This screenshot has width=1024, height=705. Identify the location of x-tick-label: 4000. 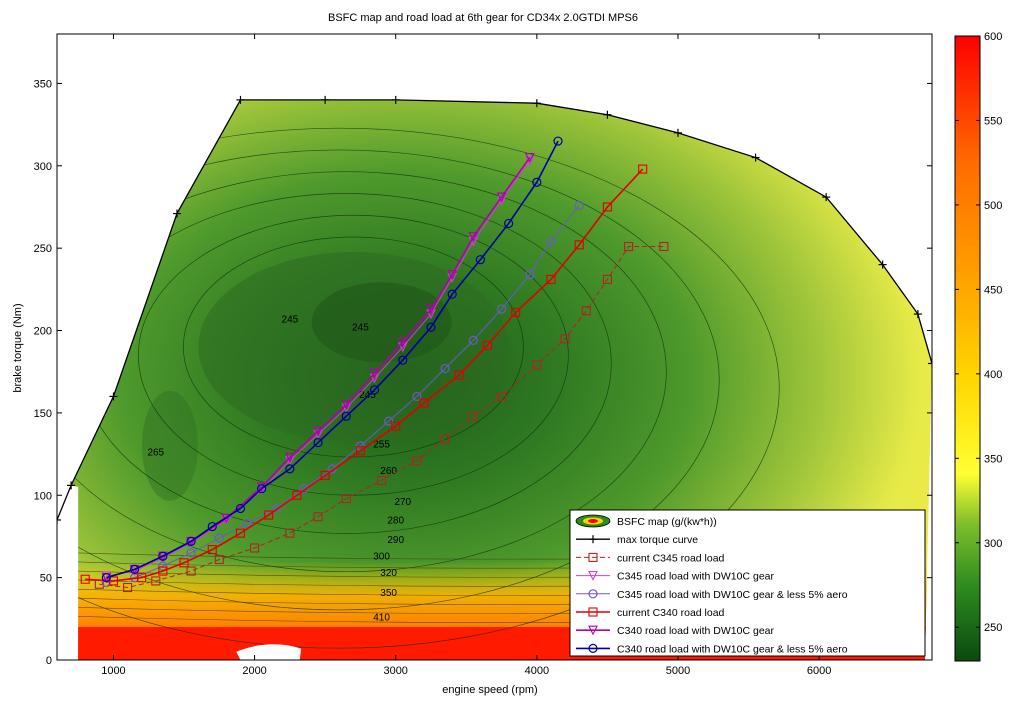
(537, 671).